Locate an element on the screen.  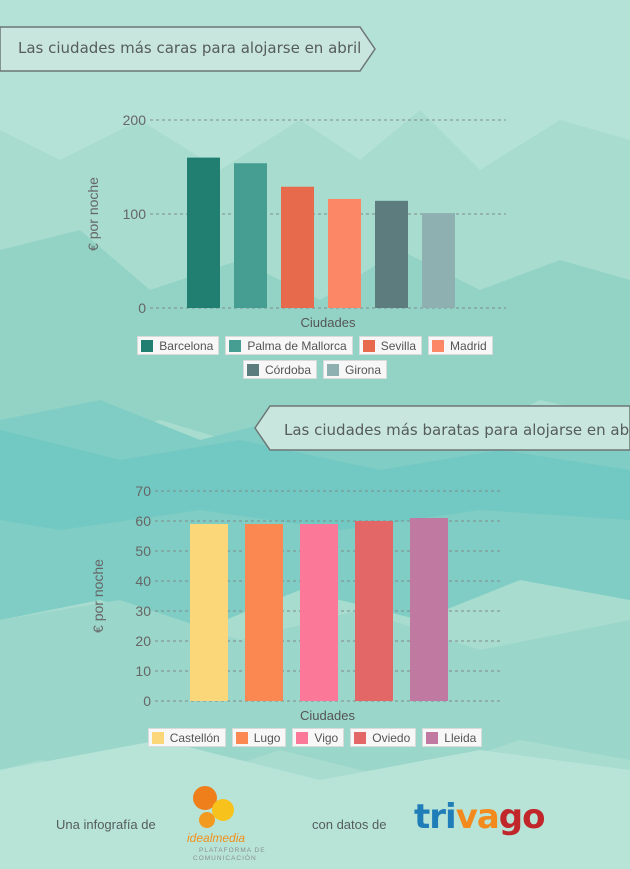
legend-item: Madrid is located at coordinates (460, 345).